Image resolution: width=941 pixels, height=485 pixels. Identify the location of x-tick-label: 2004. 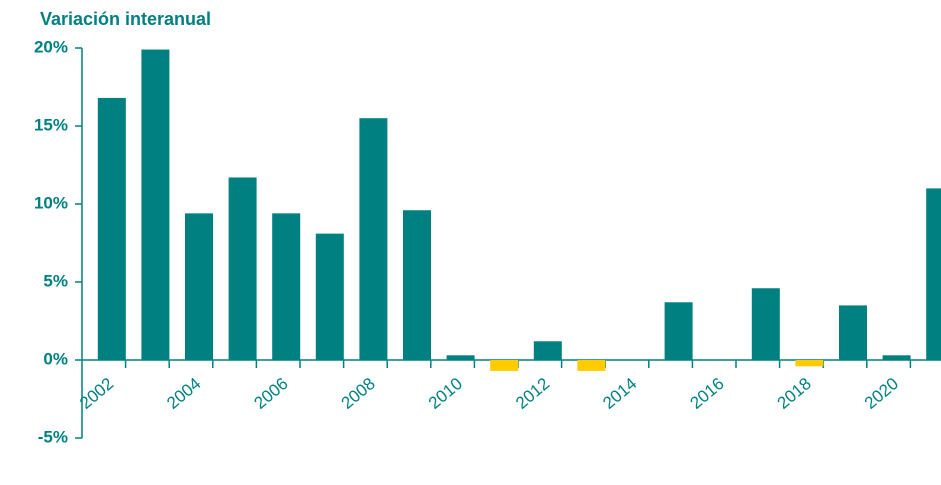
(183, 393).